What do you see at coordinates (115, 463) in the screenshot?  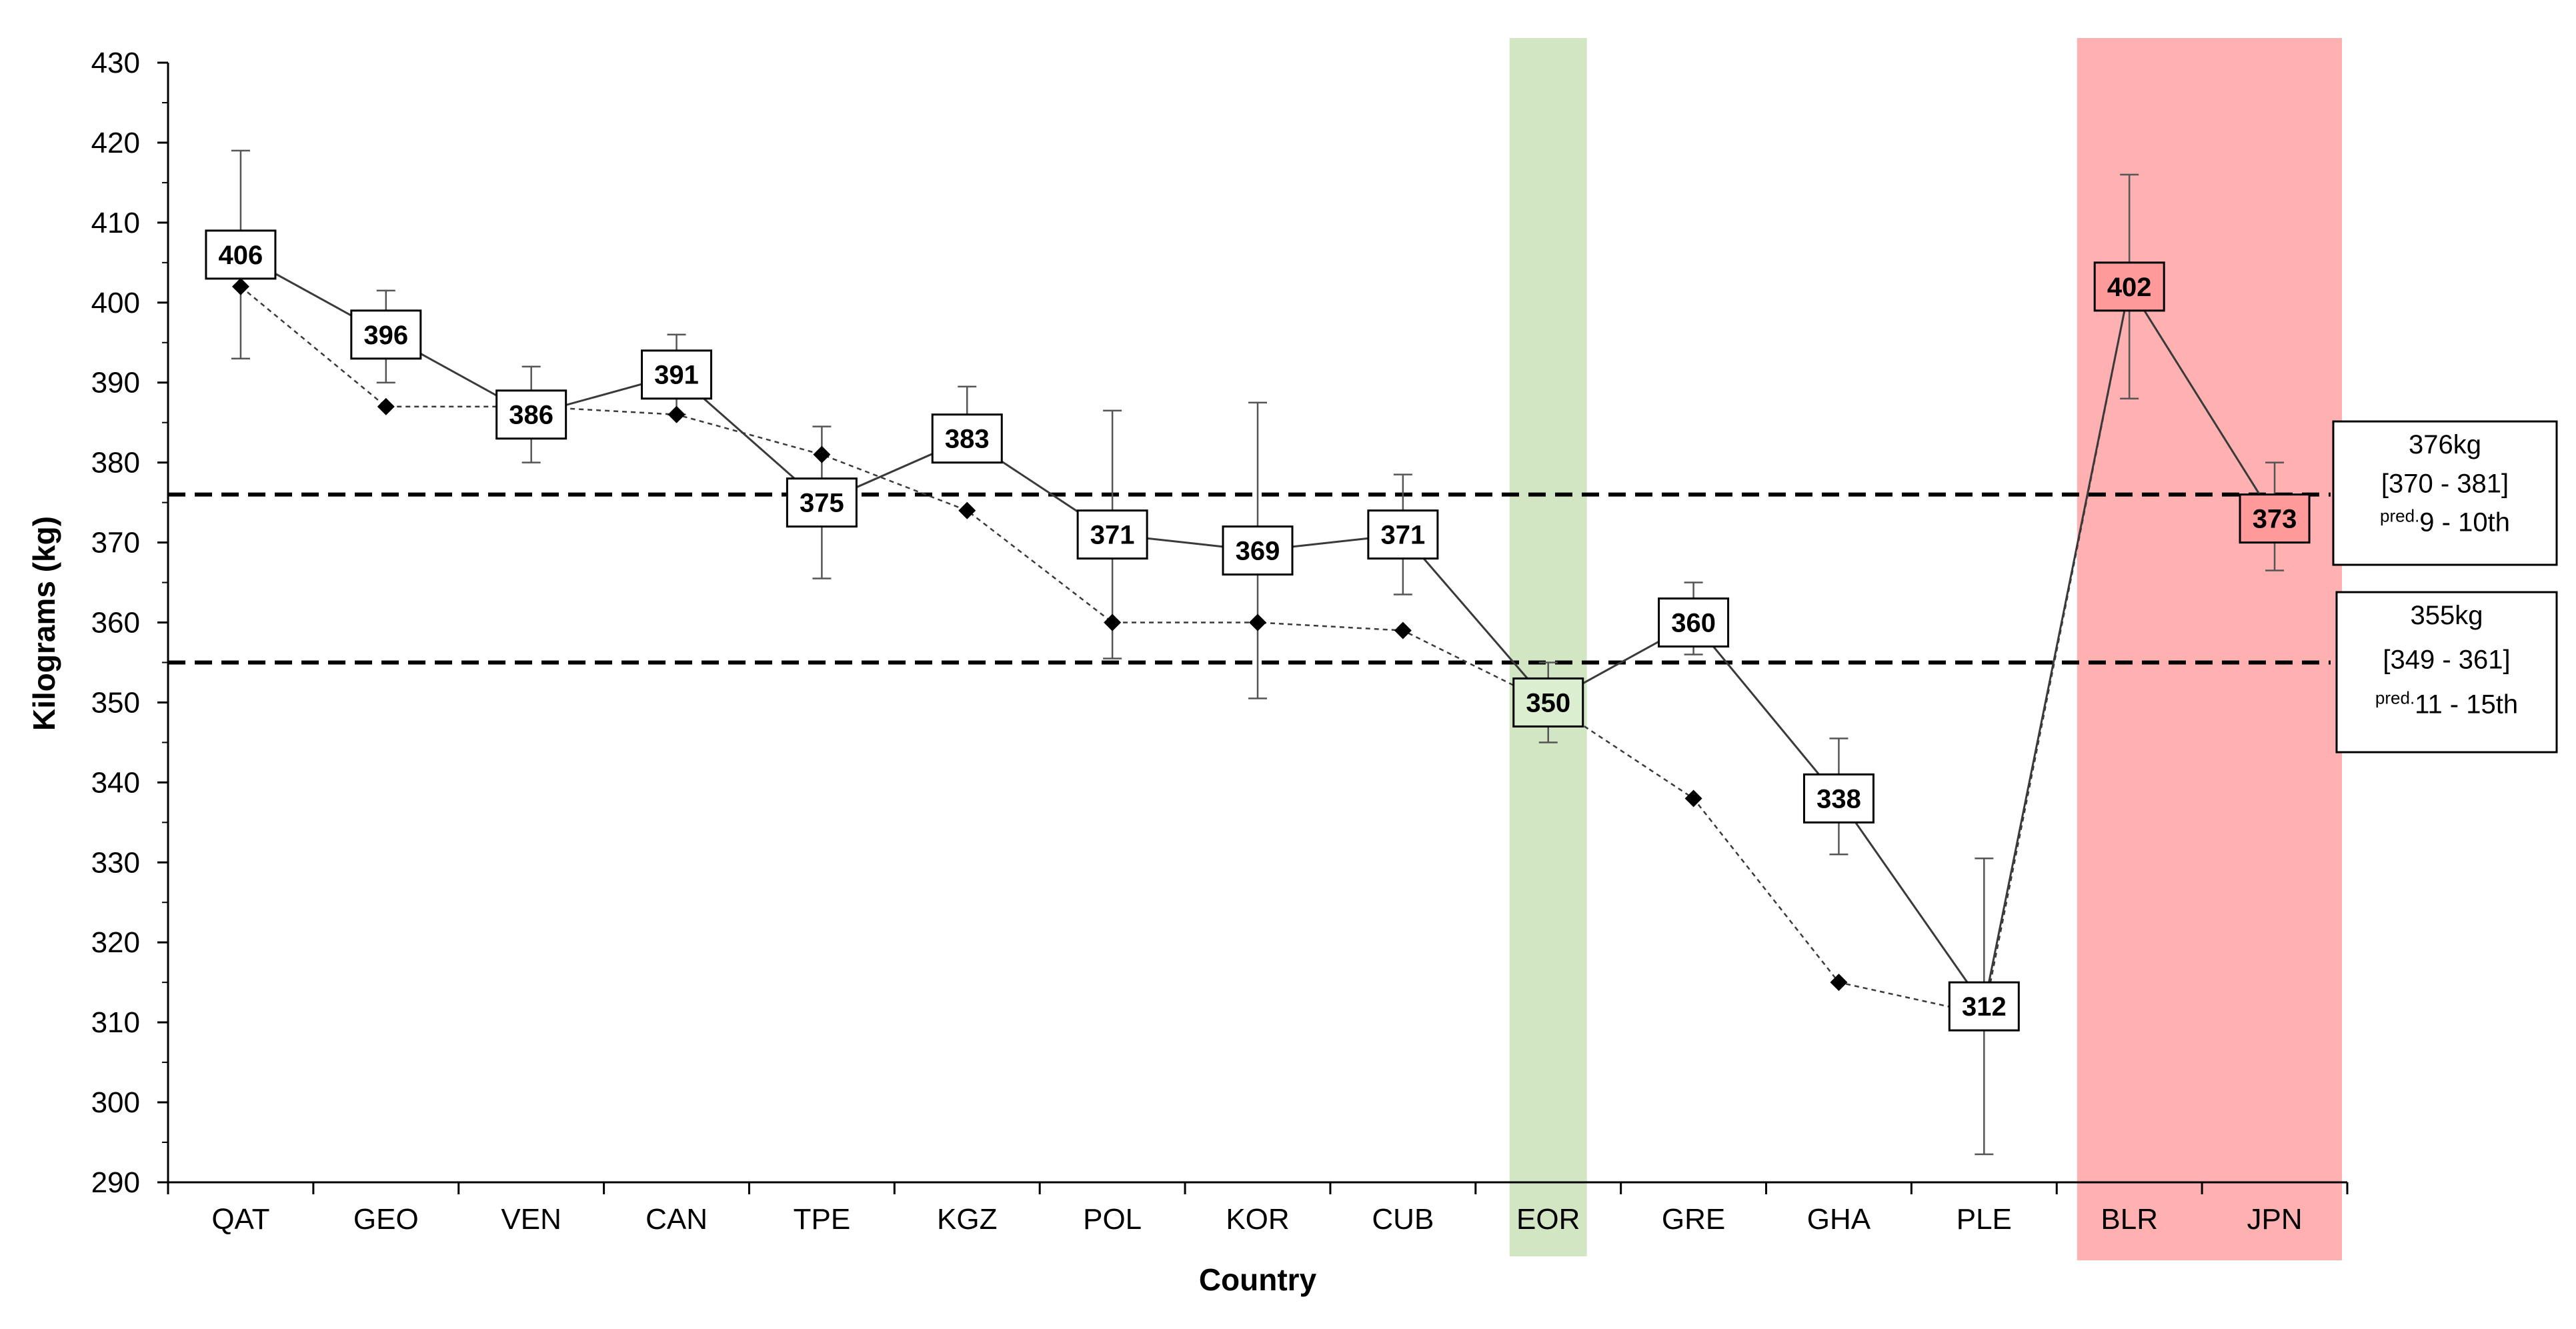 I see `y-tick-label: 380` at bounding box center [115, 463].